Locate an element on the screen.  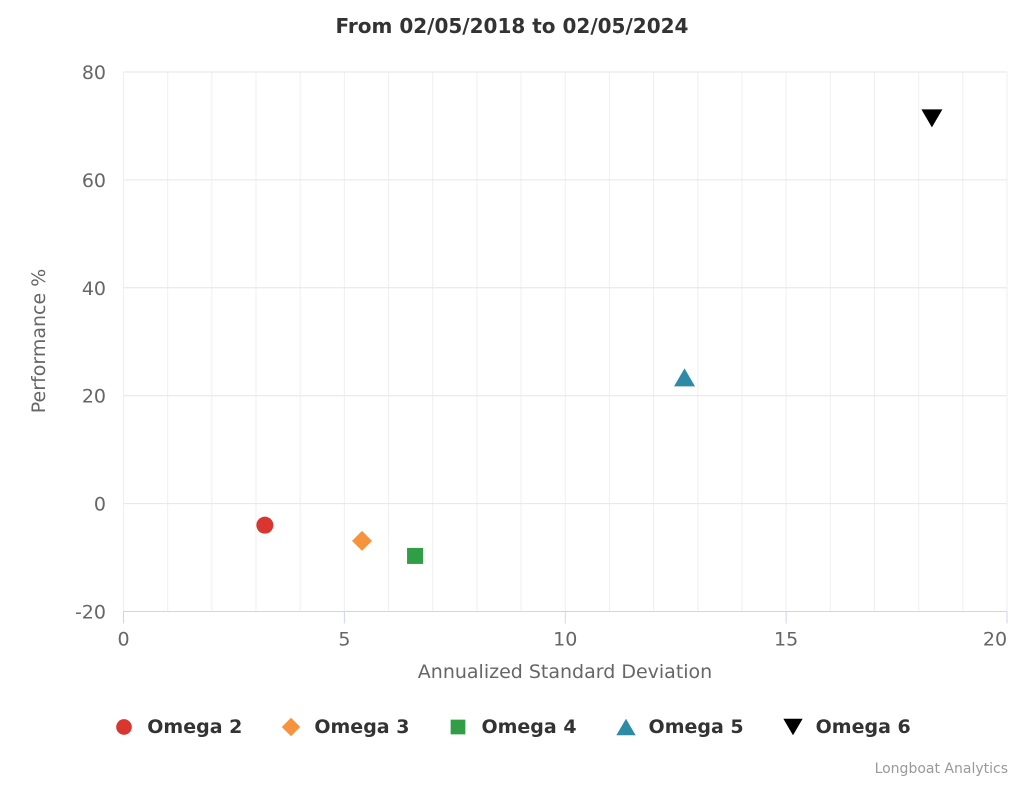
y-tick-label: -20 is located at coordinates (90, 613).